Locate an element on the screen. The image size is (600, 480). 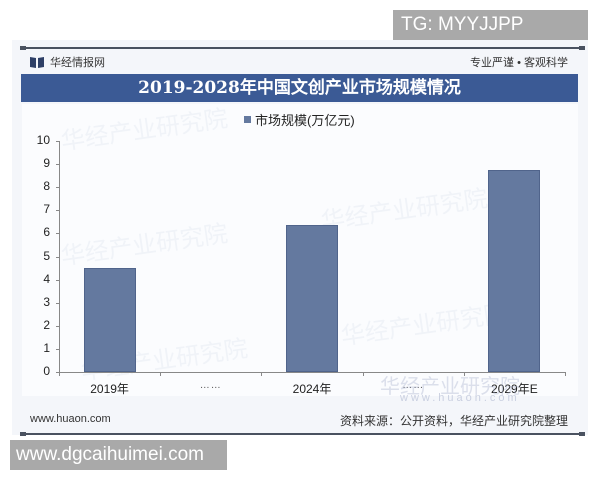
chart-title: 2019-2028年中国文创产业市场规模情况 is located at coordinates (299, 88).